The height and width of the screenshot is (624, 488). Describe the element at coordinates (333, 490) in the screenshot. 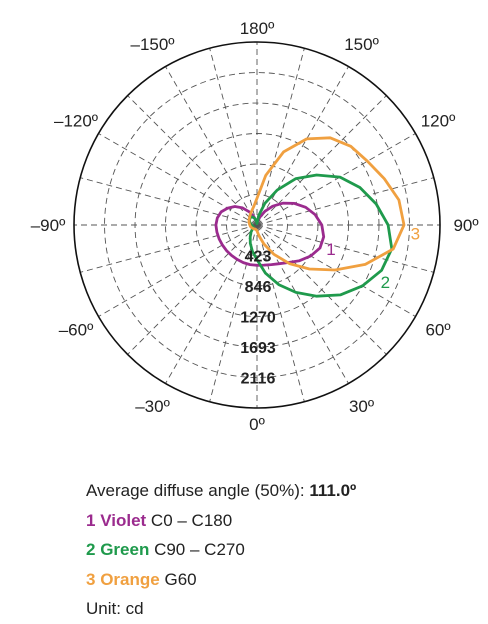

I see `average-value: 111.0º` at that location.